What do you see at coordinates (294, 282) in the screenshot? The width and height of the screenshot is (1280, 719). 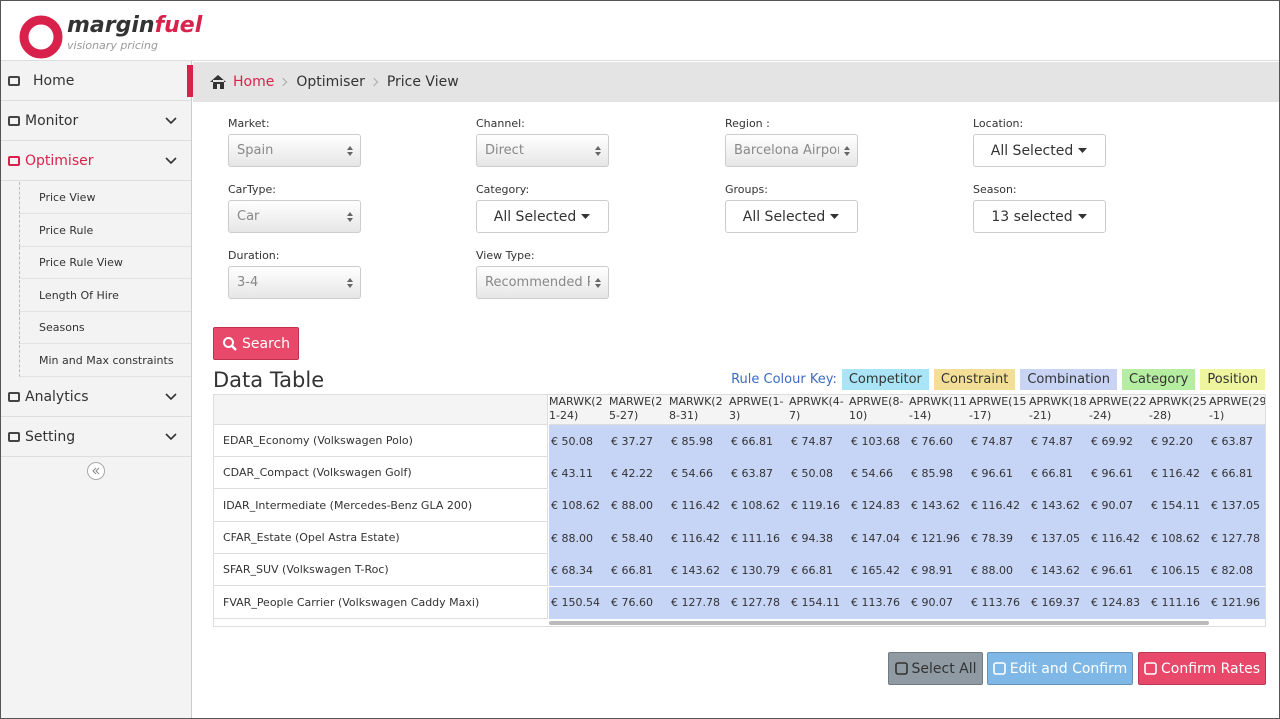 I see `filter-control: 3-4` at bounding box center [294, 282].